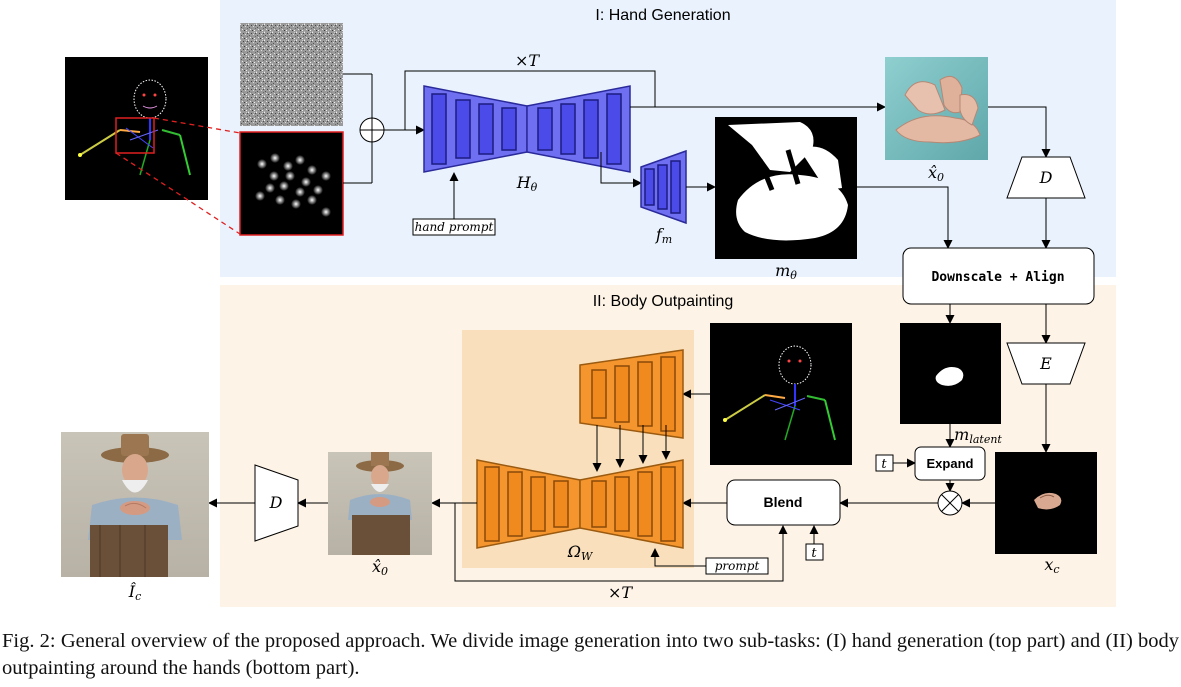  I want to click on downscale-align-box, so click(998, 276).